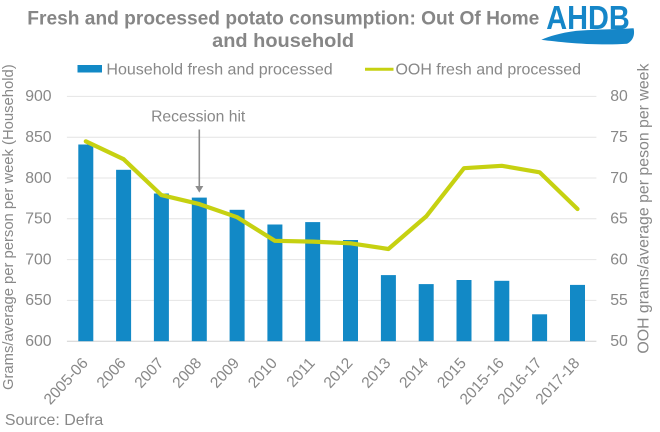 This screenshot has width=660, height=432. What do you see at coordinates (54, 420) in the screenshot?
I see `svg-text: Source: Defra` at bounding box center [54, 420].